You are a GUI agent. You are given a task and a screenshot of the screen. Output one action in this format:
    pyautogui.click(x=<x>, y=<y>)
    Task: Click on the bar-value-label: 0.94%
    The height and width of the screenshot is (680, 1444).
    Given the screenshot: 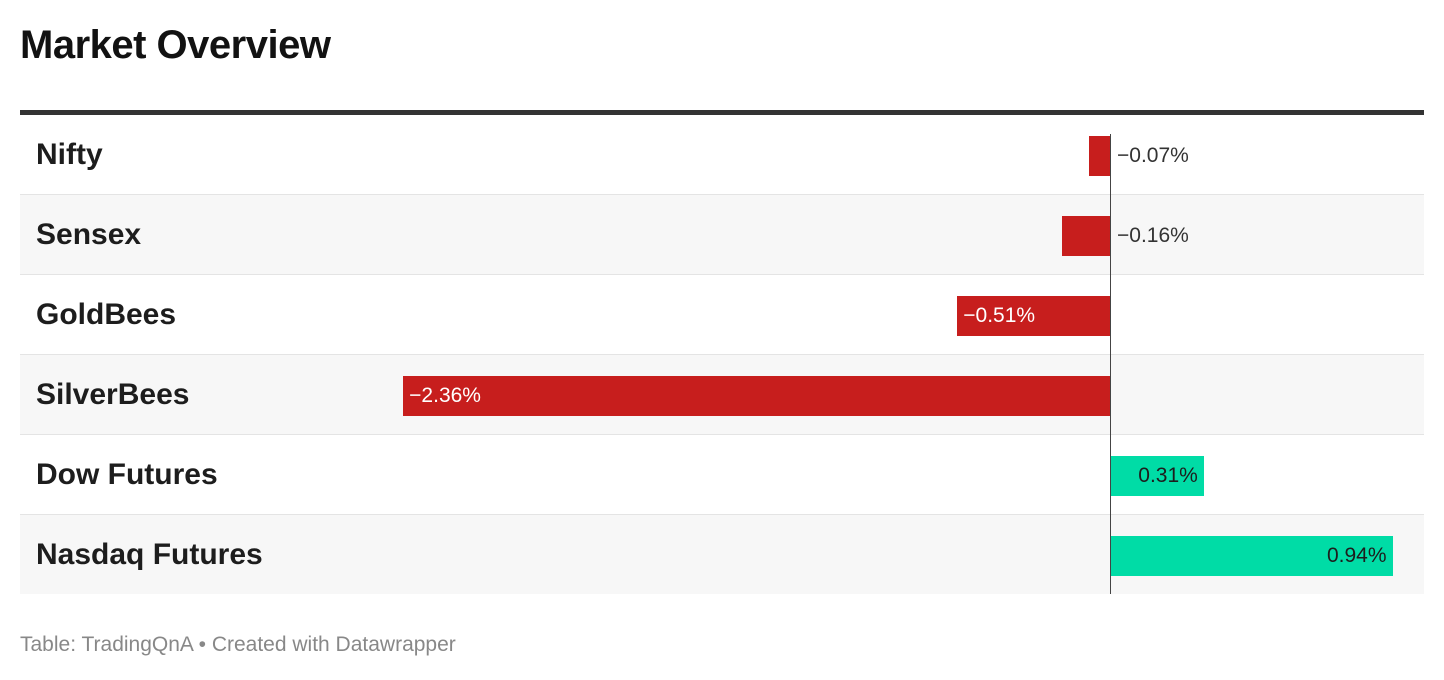 What is the action you would take?
    pyautogui.click(x=1356, y=555)
    